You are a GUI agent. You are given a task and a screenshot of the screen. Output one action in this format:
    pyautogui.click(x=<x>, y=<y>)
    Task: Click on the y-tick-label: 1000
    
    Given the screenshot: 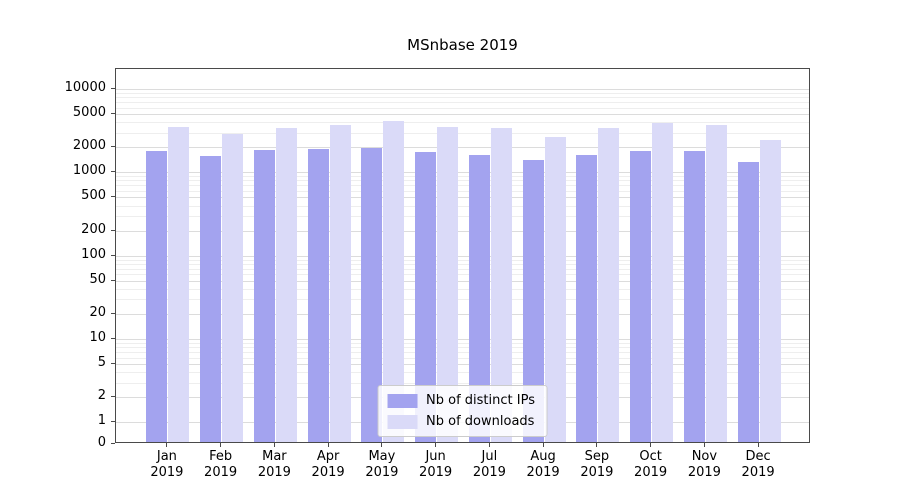 What is the action you would take?
    pyautogui.click(x=89, y=171)
    